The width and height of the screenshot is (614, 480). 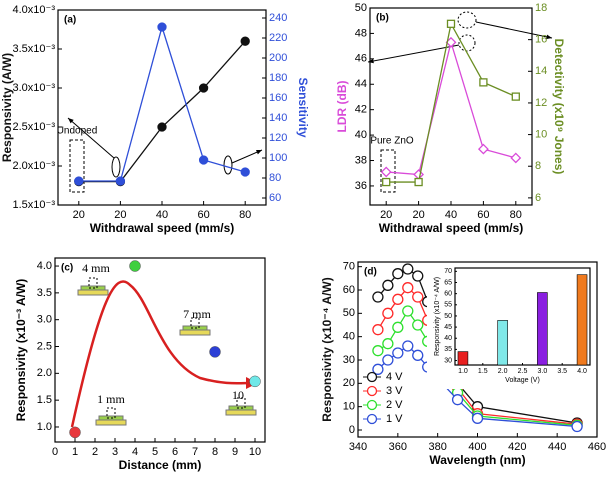 I want to click on y2-tick-label: 12, so click(x=541, y=103).